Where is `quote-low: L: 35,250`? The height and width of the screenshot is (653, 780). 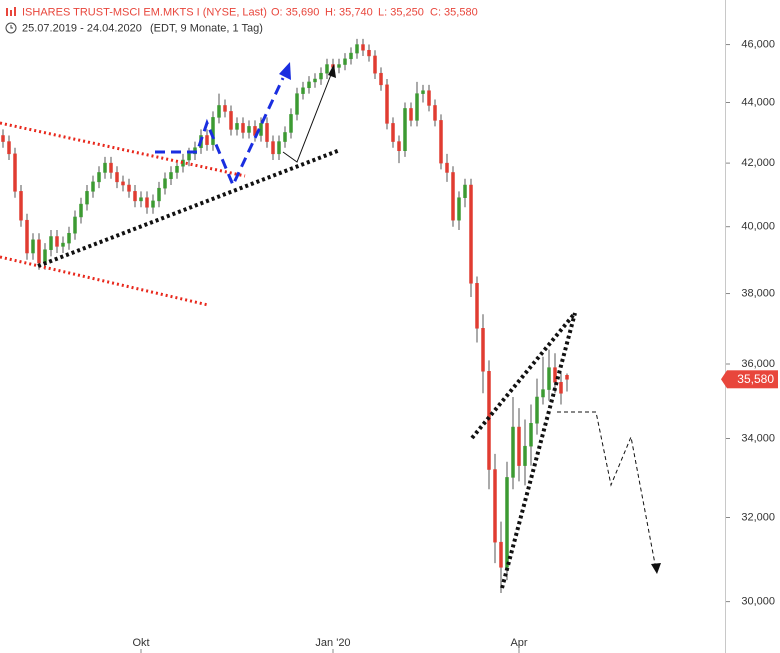 quote-low: L: 35,250 is located at coordinates (401, 12).